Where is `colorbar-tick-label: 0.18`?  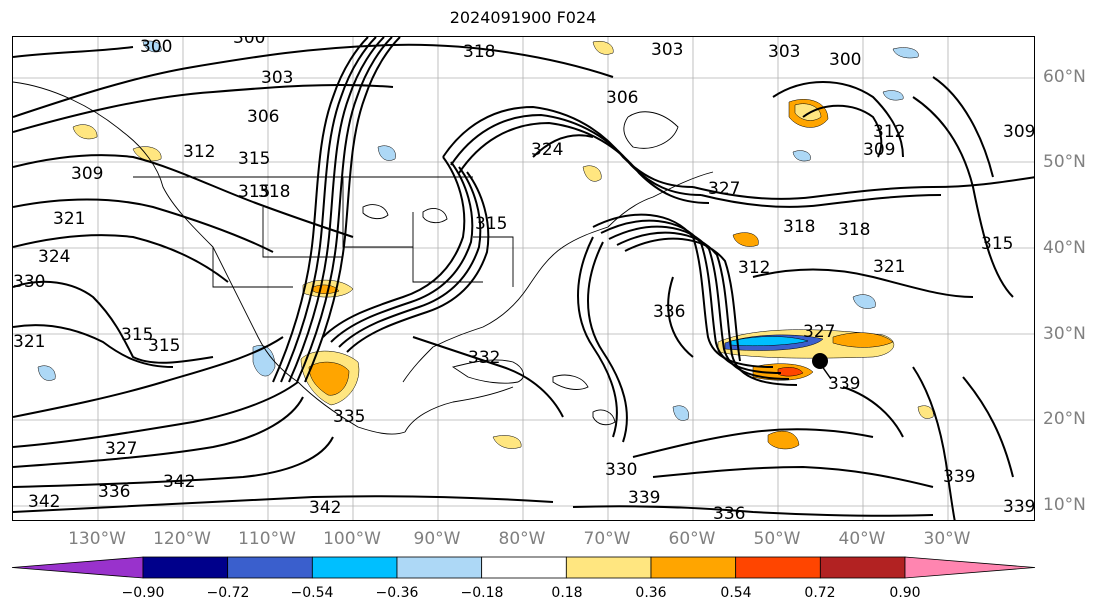
colorbar-tick-label: 0.18 is located at coordinates (567, 593).